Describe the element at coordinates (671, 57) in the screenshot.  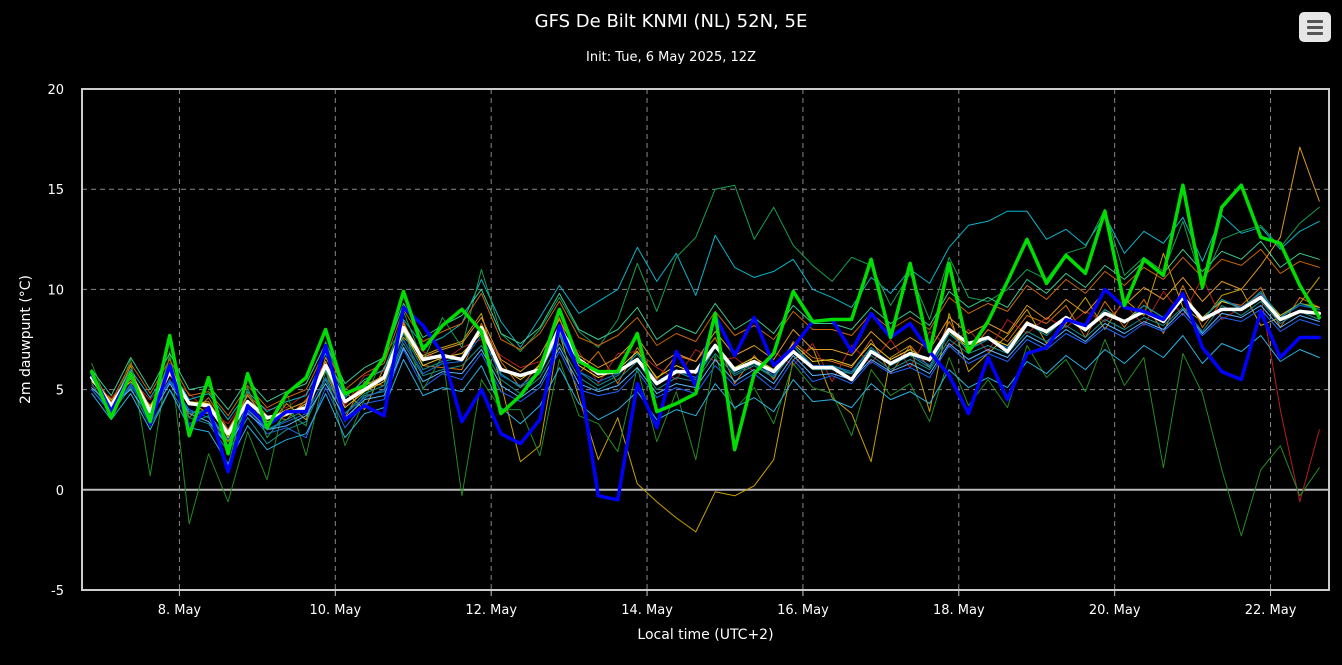
I see `chart-subtitle: Init: Tue, 6 May 2025, 12Z` at that location.